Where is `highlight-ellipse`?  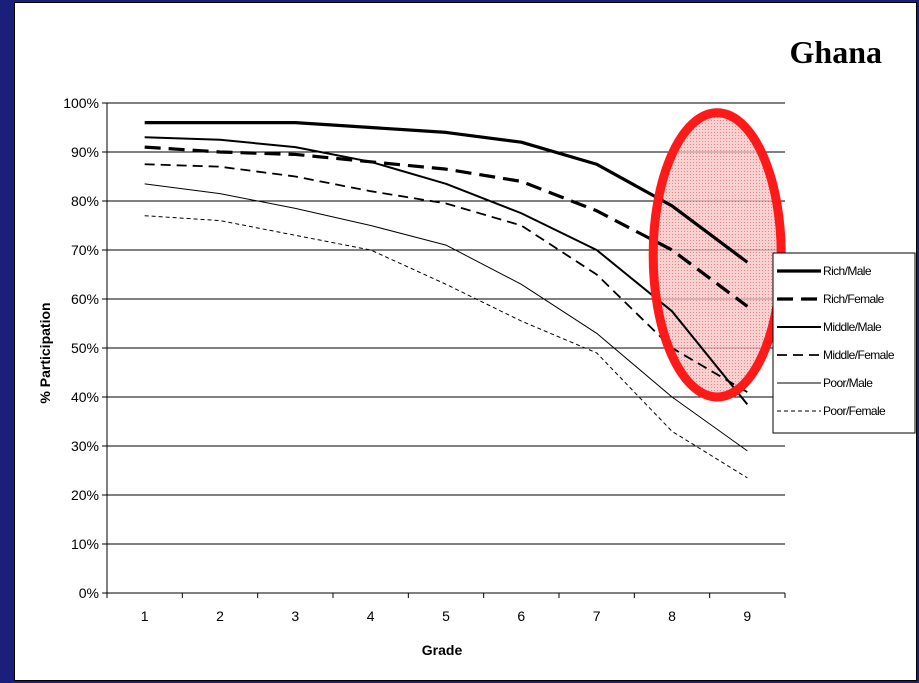
highlight-ellipse is located at coordinates (717, 255).